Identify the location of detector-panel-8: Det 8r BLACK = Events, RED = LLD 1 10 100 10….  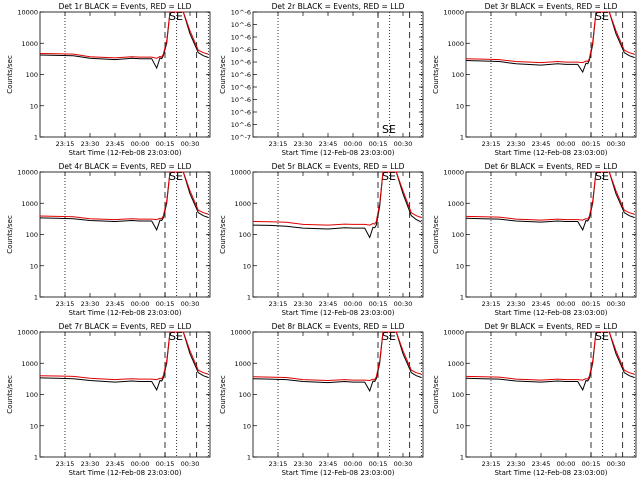
(321, 399).